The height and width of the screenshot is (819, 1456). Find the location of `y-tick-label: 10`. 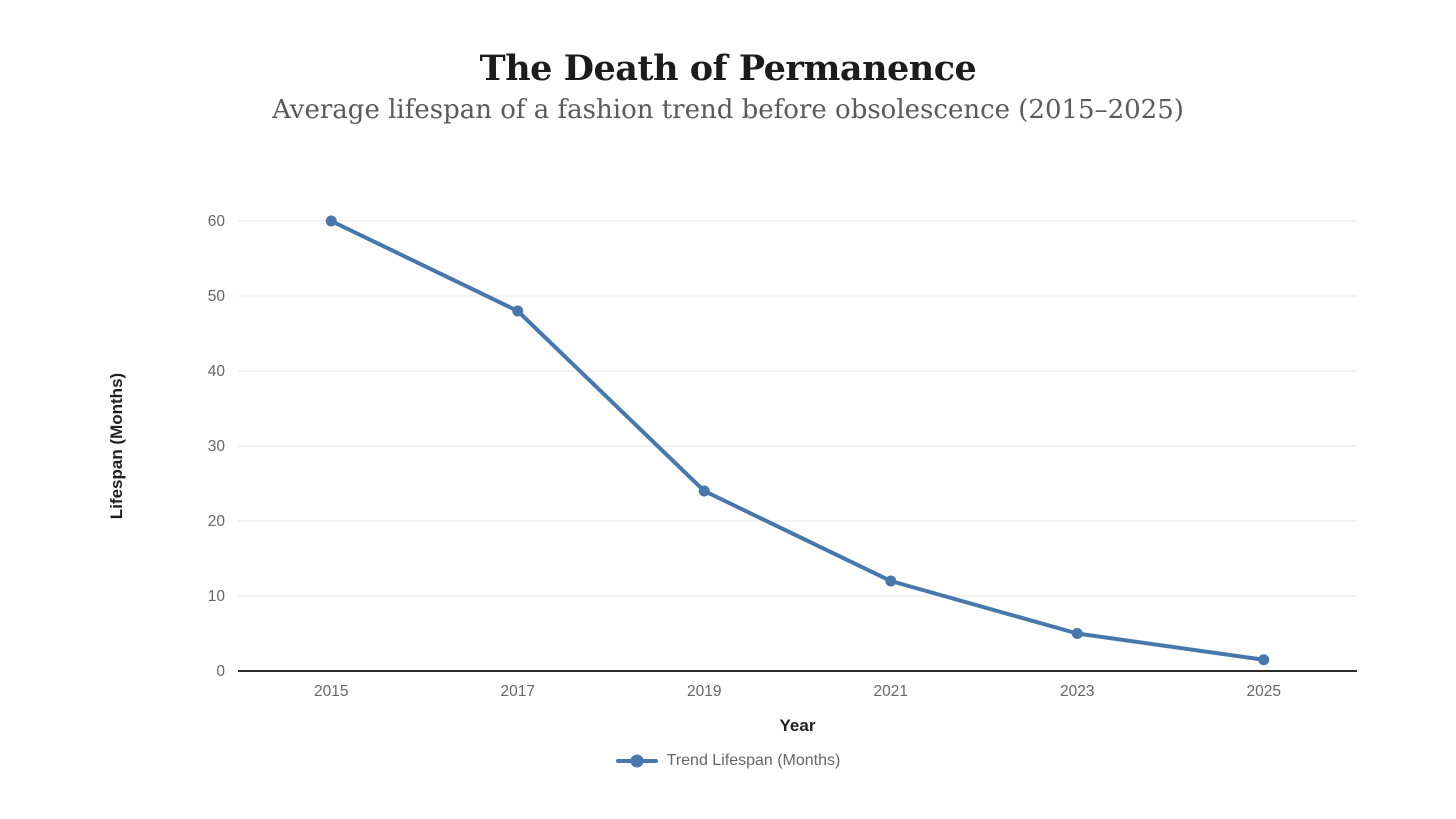

y-tick-label: 10 is located at coordinates (217, 596).